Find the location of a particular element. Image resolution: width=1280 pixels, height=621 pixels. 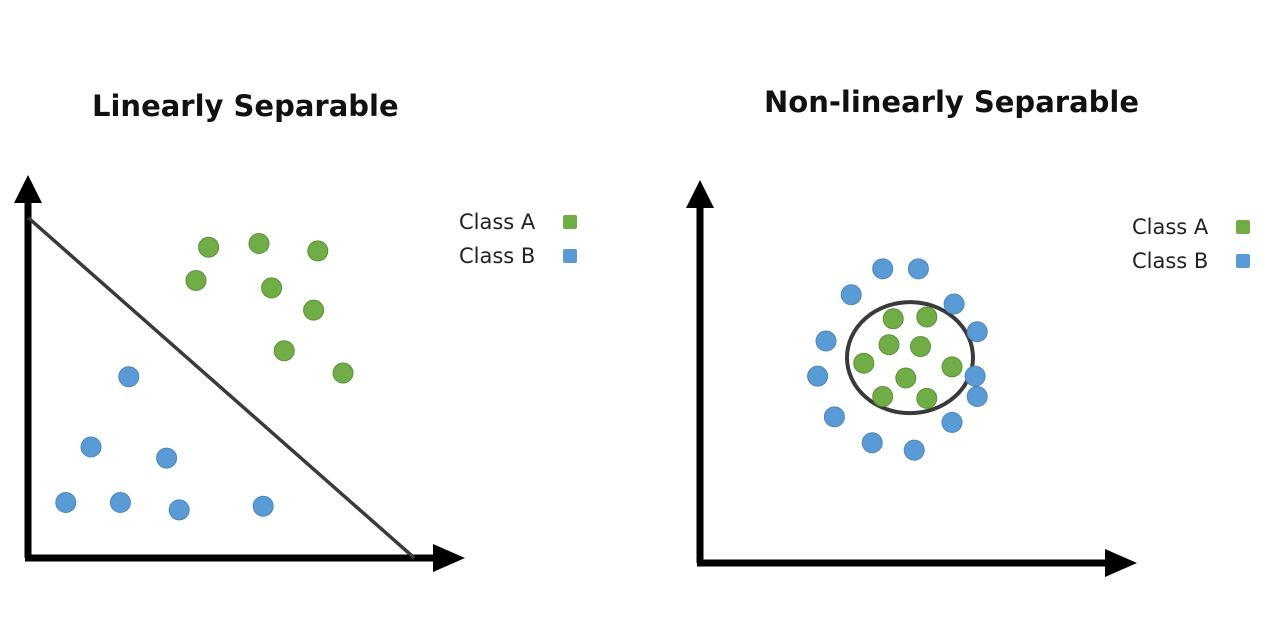

y-axis-arrow-right is located at coordinates (700, 194).